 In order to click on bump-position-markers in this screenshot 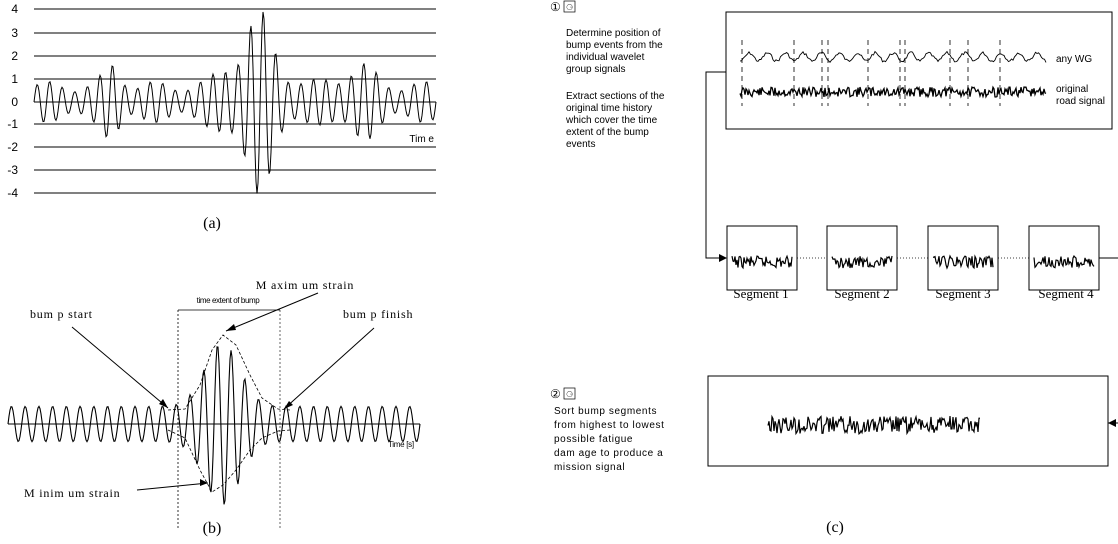, I will do `click(871, 73)`.